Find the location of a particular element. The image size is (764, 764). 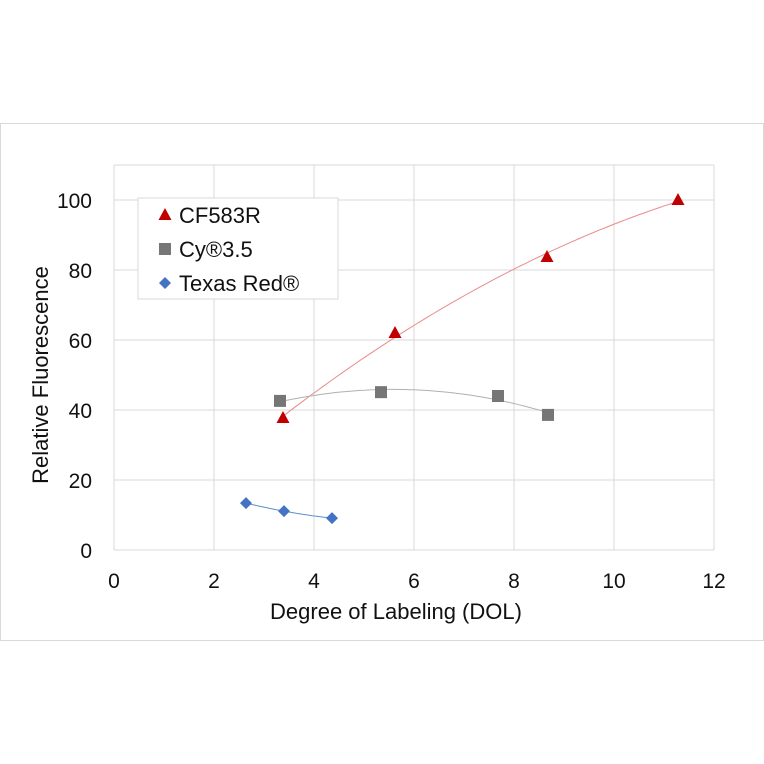

legend: CF583R Cy®3.5 Texas Red® is located at coordinates (238, 248).